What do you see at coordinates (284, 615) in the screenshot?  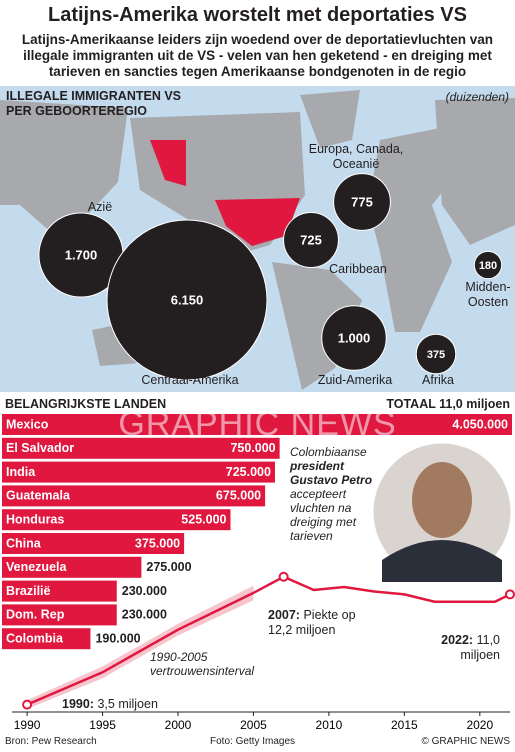 I see `annotation-label: 2007:` at bounding box center [284, 615].